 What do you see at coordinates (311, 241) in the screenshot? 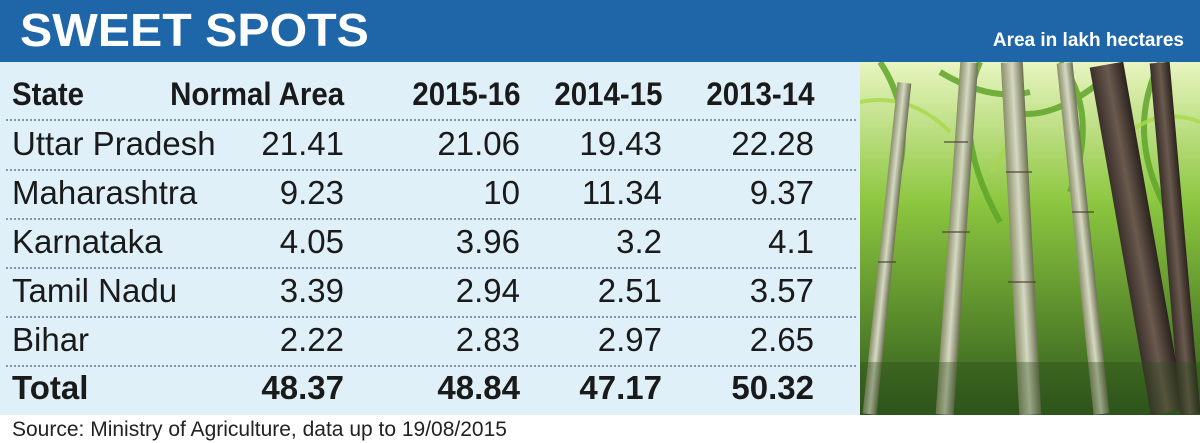
I see `table-cell: 4.05` at bounding box center [311, 241].